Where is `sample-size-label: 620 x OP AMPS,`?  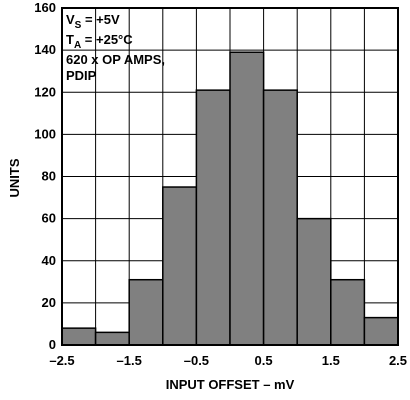 sample-size-label: 620 x OP AMPS, is located at coordinates (115, 59).